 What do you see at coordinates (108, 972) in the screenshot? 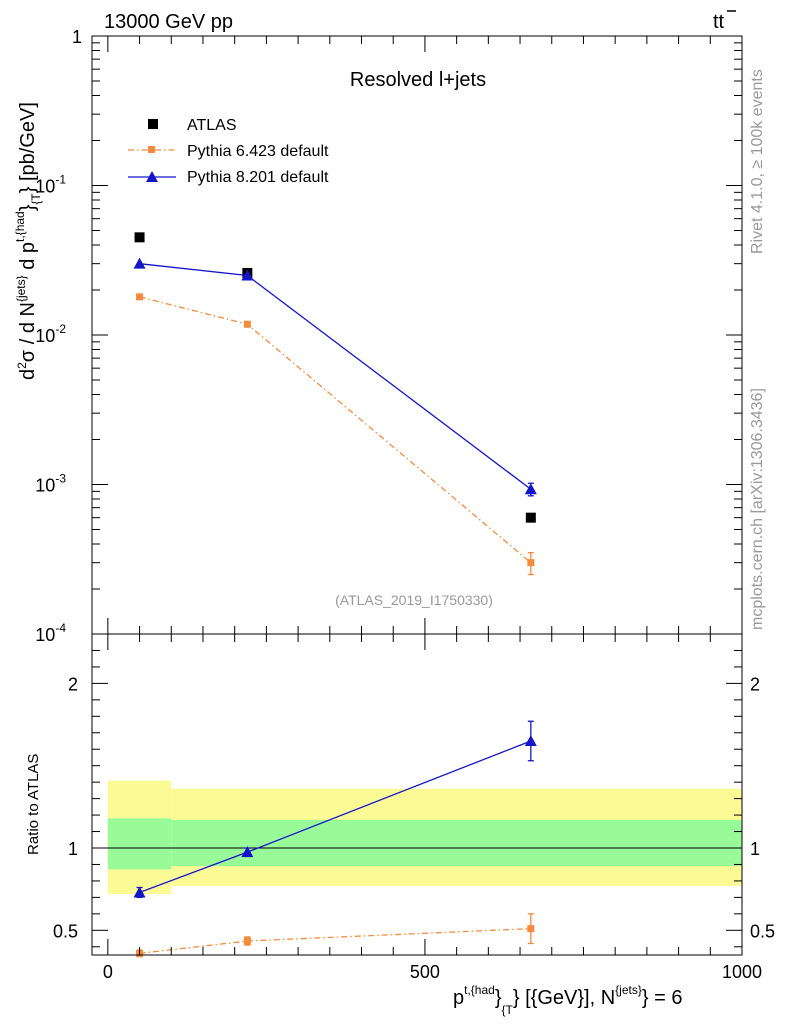
I see `xtick-label: 0` at bounding box center [108, 972].